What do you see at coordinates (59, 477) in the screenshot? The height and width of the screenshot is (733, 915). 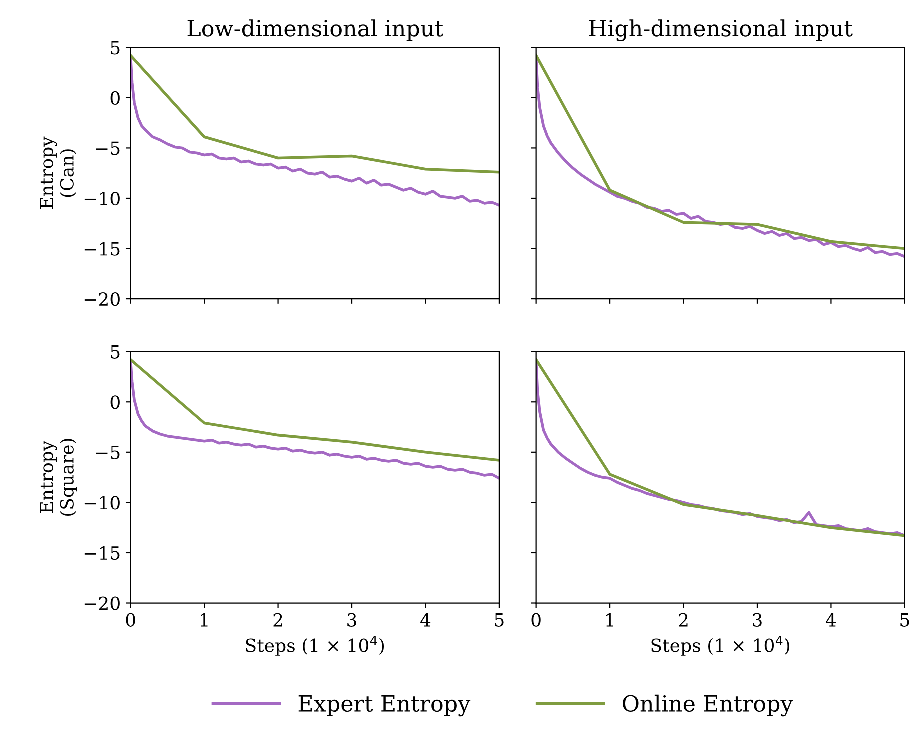 I see `y-axis-title: Entropy (Square)` at bounding box center [59, 477].